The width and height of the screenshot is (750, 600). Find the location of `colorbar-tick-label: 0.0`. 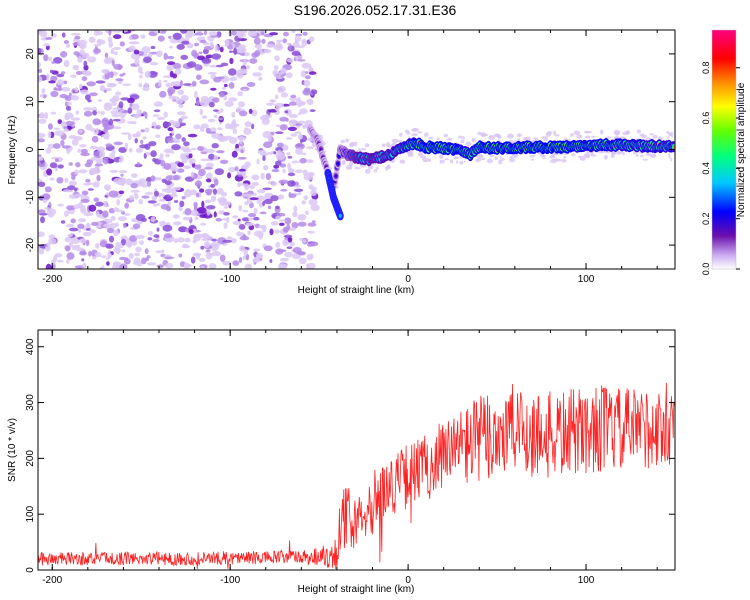

colorbar-tick-label: 0.0 is located at coordinates (706, 269).